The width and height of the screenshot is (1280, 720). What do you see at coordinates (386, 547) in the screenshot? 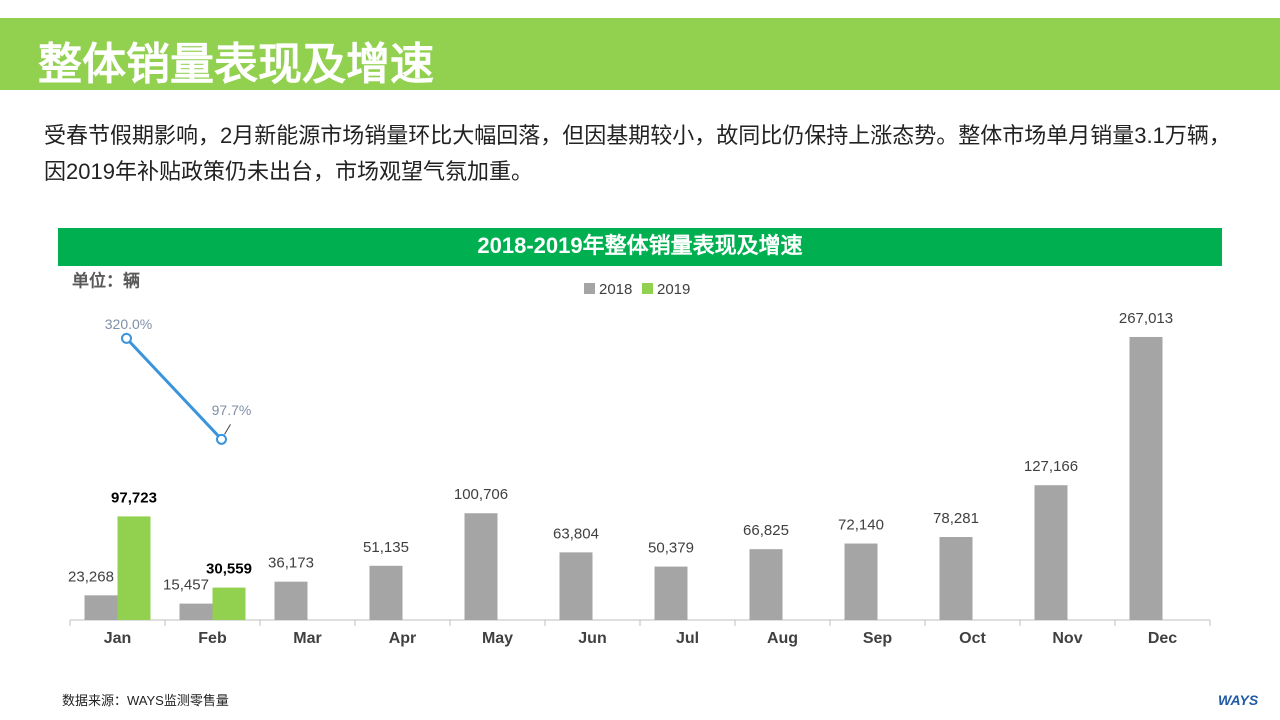
I see `data-label: 51,135` at bounding box center [386, 547].